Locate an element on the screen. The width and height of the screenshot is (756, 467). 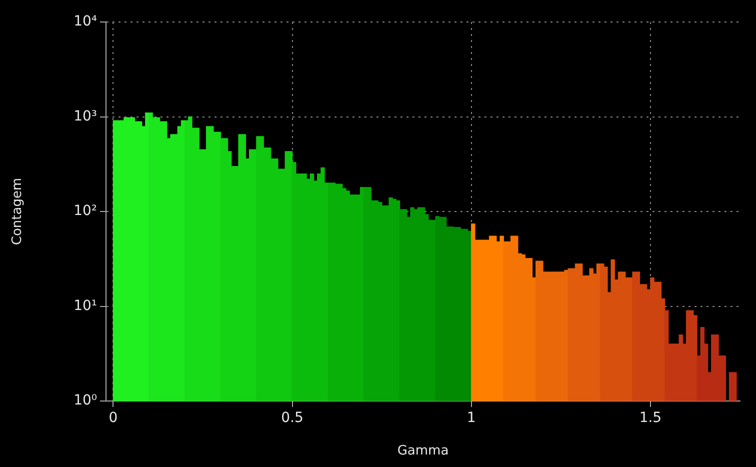
x-axis-title: Gamma is located at coordinates (423, 451).